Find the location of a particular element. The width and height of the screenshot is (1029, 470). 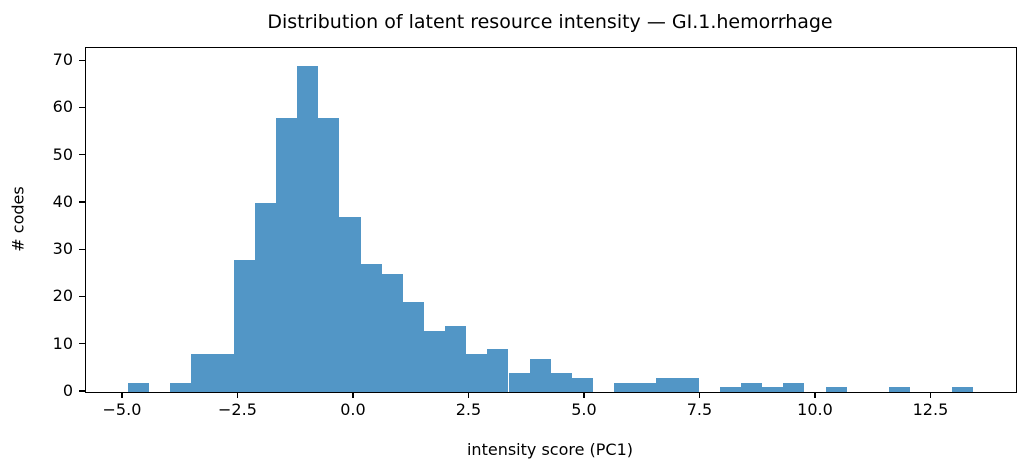

y-axis-tick-label: 20 is located at coordinates (62, 296).